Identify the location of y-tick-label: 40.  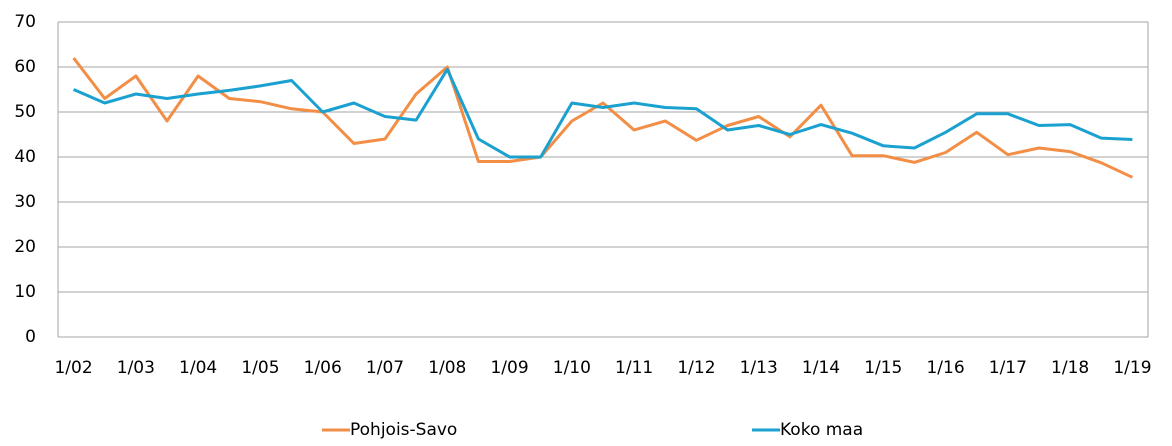
(25, 157).